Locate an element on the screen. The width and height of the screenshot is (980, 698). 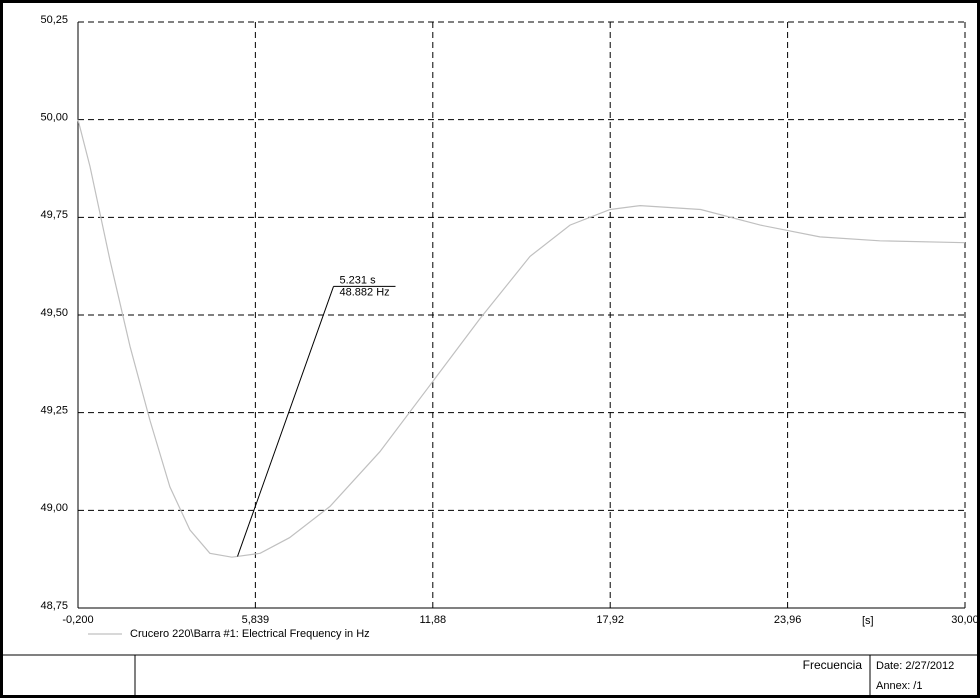
footer-title: Frecuencia is located at coordinates (833, 665).